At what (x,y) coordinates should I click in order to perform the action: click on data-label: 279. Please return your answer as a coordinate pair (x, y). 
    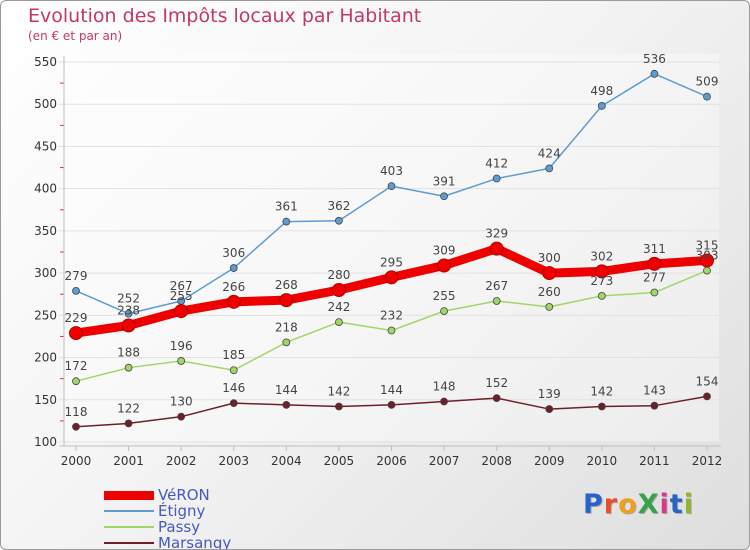
    Looking at the image, I should click on (76, 276).